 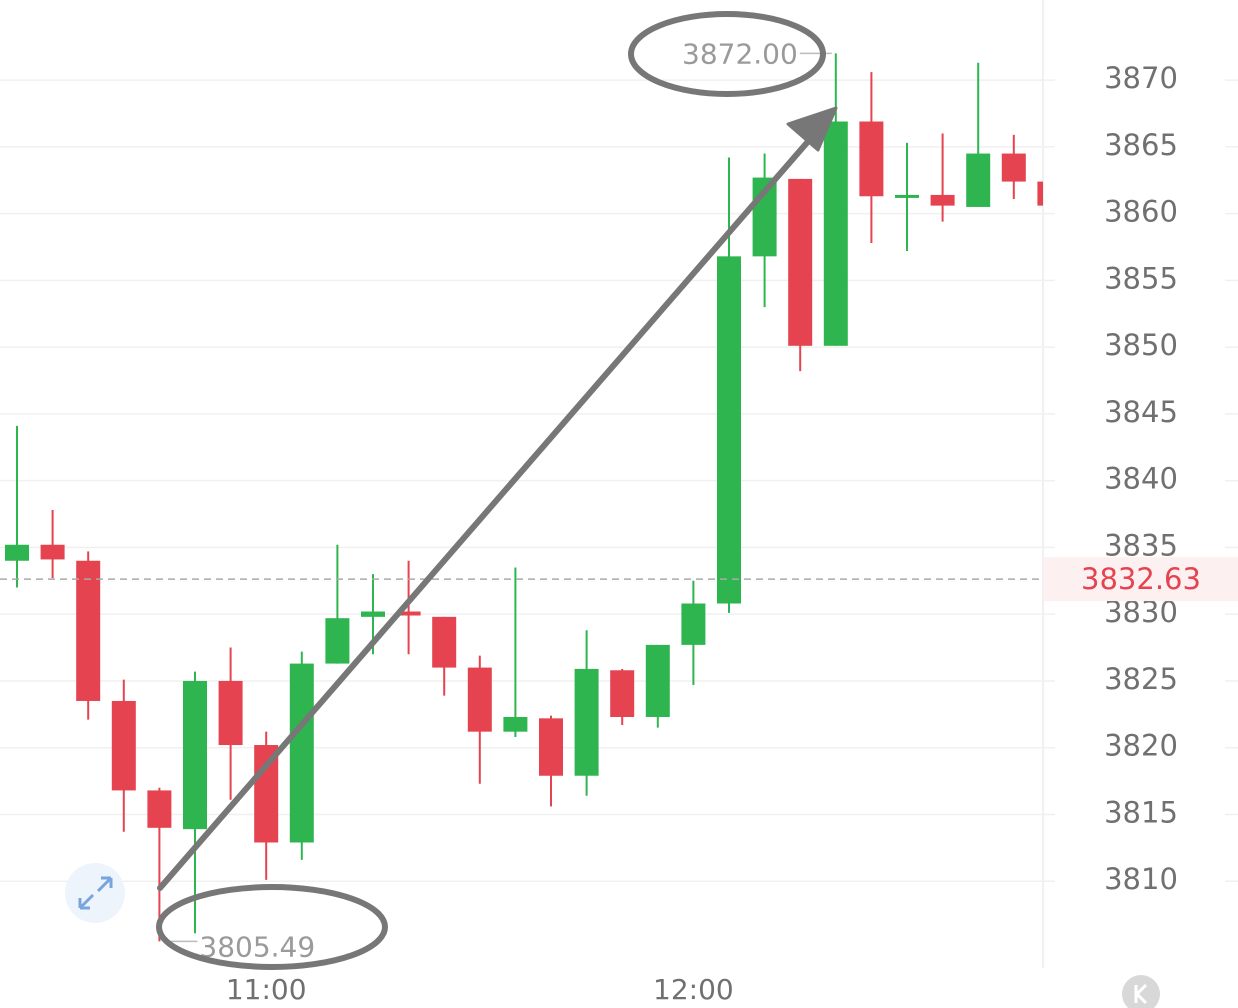 I want to click on annotation-arrowhead, so click(x=812, y=129).